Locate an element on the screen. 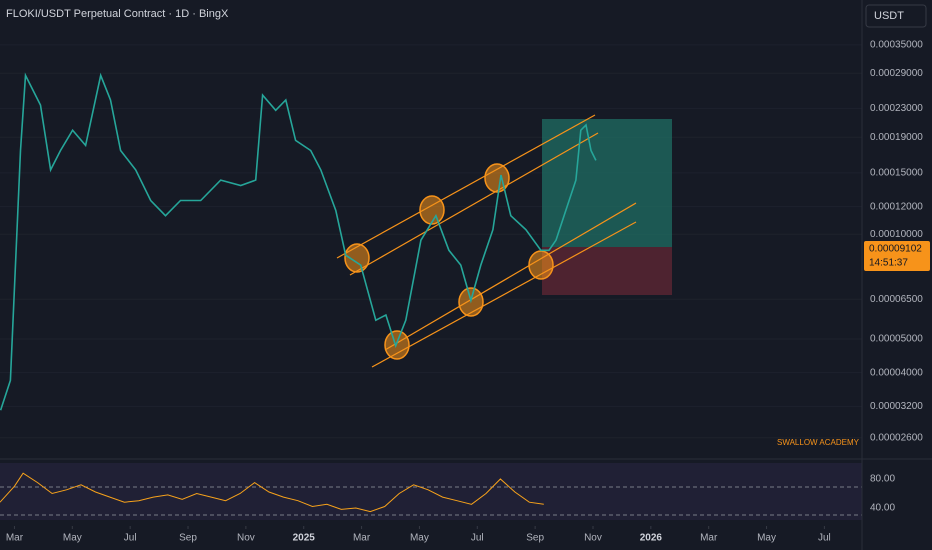 This screenshot has height=550, width=932. y-tick-label: 80.00 is located at coordinates (882, 479).